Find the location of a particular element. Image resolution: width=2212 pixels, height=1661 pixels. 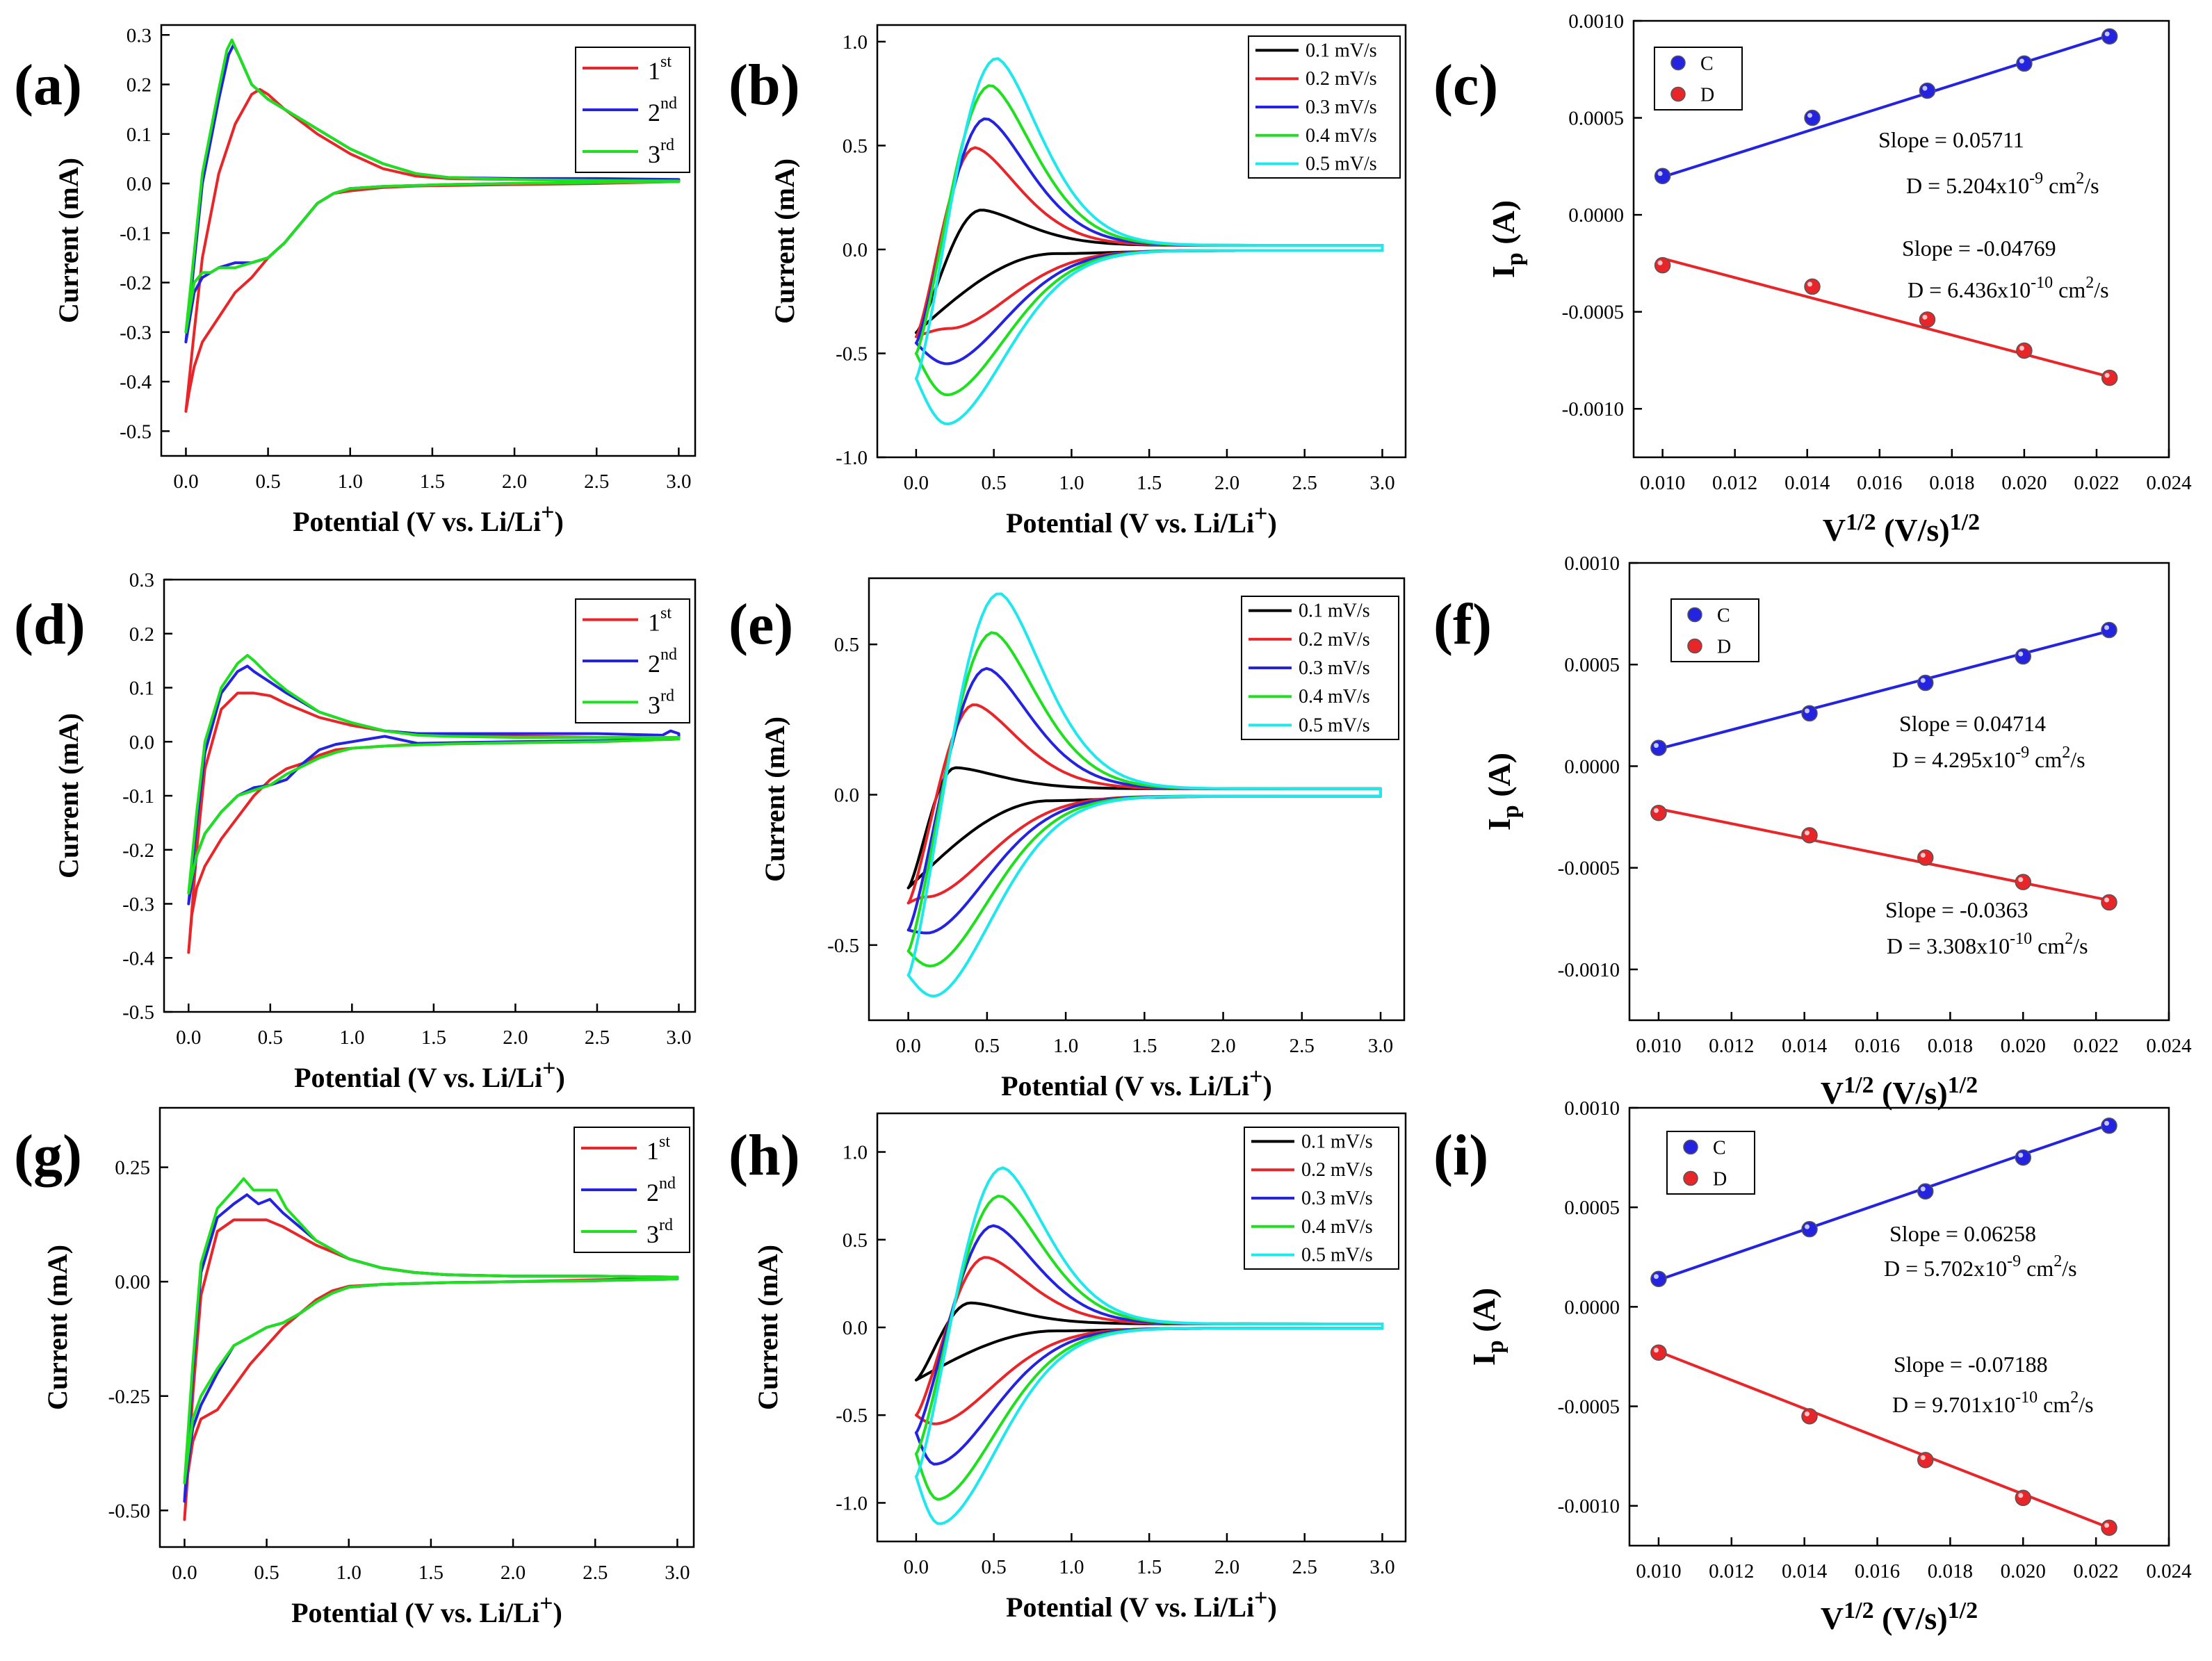

y-tick-label: 0.00 is located at coordinates (132, 1282).